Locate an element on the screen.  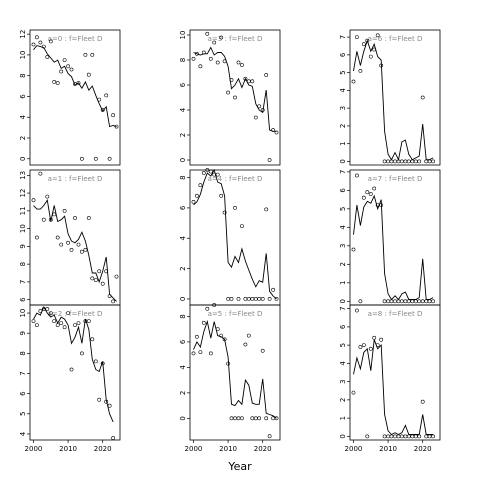
y-tick-label: 12 is located at coordinates (23, 34).